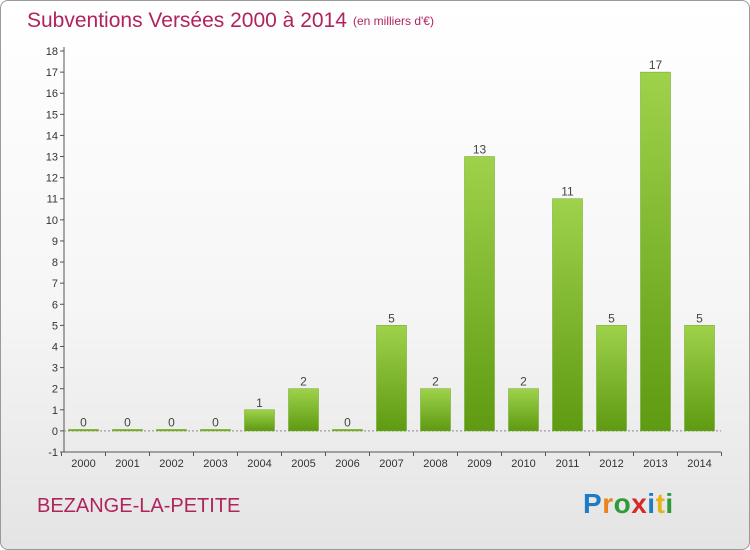 Image resolution: width=750 pixels, height=550 pixels. Describe the element at coordinates (55, 326) in the screenshot. I see `y-tick-label: 5` at that location.